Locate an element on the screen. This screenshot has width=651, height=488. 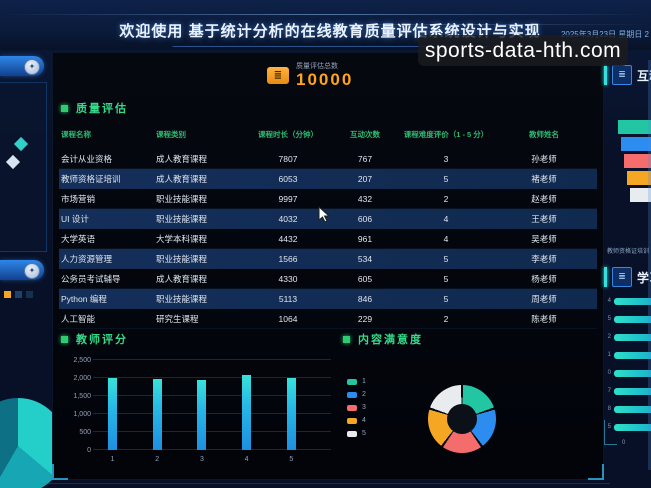
study-bar-row: 1 is located at coordinates (628, 355).